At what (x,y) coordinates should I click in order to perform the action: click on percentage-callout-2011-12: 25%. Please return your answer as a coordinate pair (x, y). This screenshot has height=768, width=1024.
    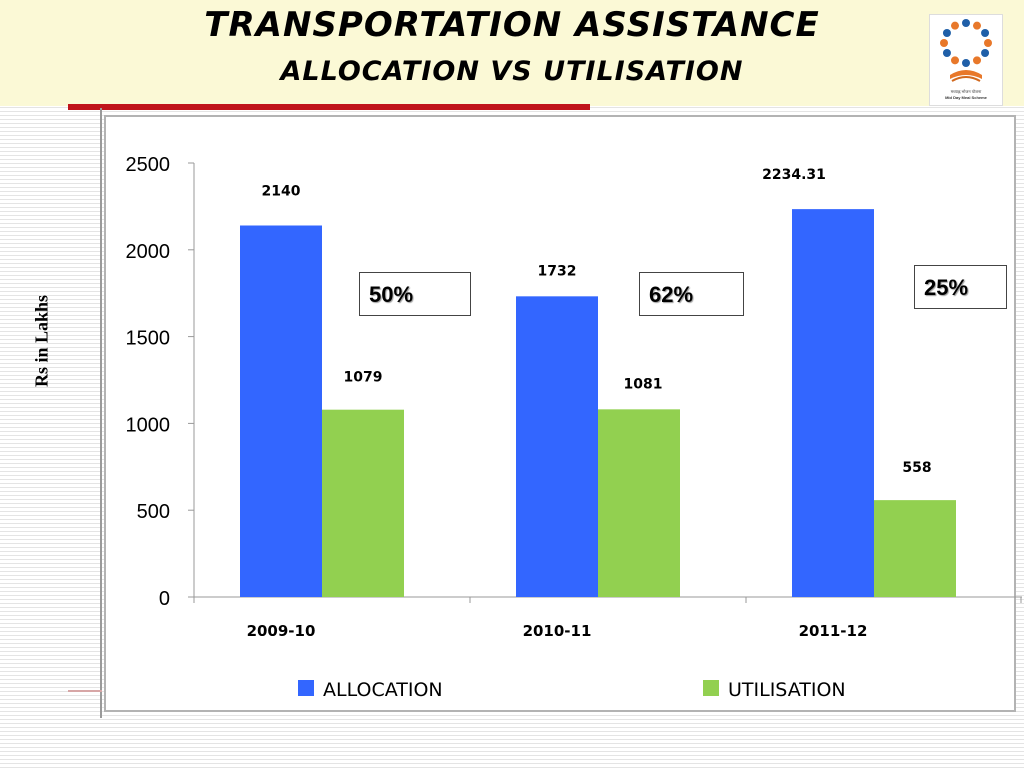
    Looking at the image, I should click on (960, 287).